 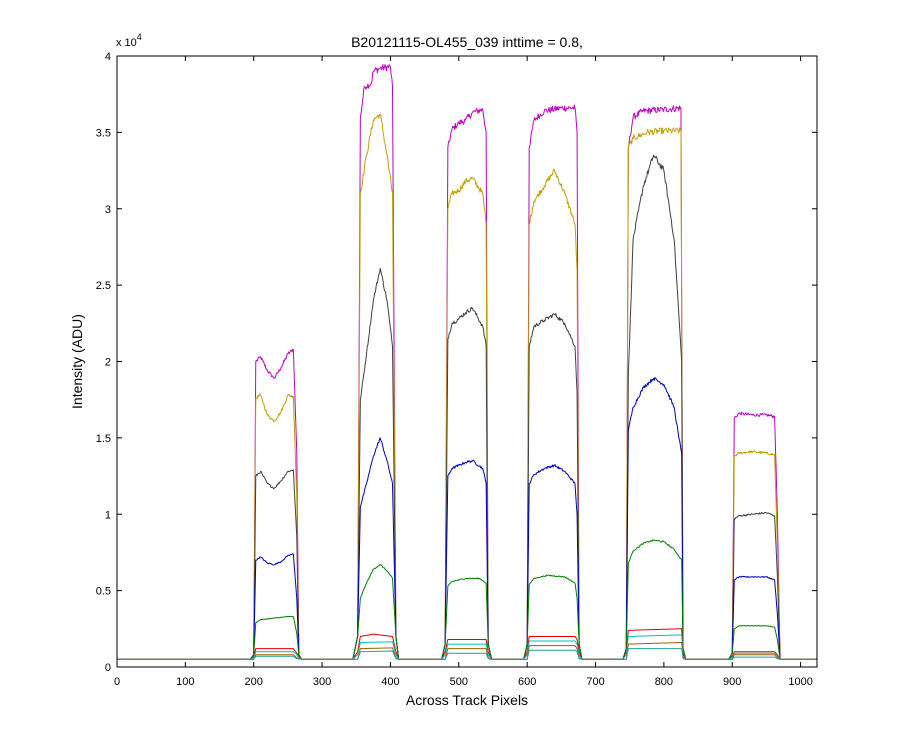 I want to click on y-tick-label: 0, so click(x=108, y=668).